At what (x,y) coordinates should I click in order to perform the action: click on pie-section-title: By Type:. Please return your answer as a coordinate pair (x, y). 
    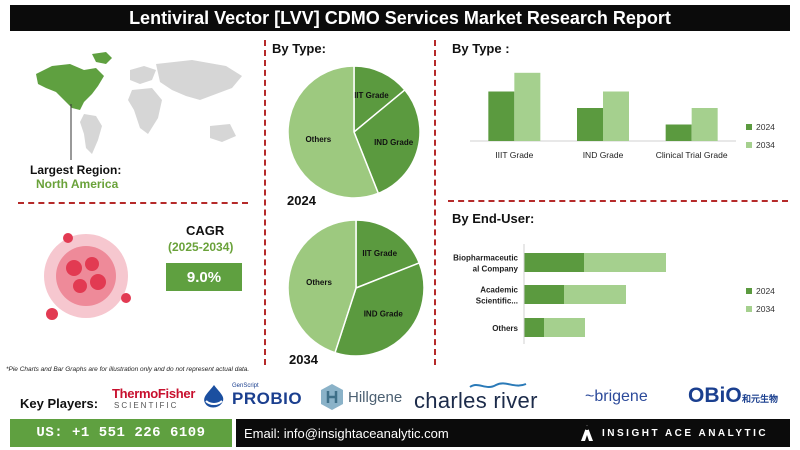
    Looking at the image, I should click on (299, 48).